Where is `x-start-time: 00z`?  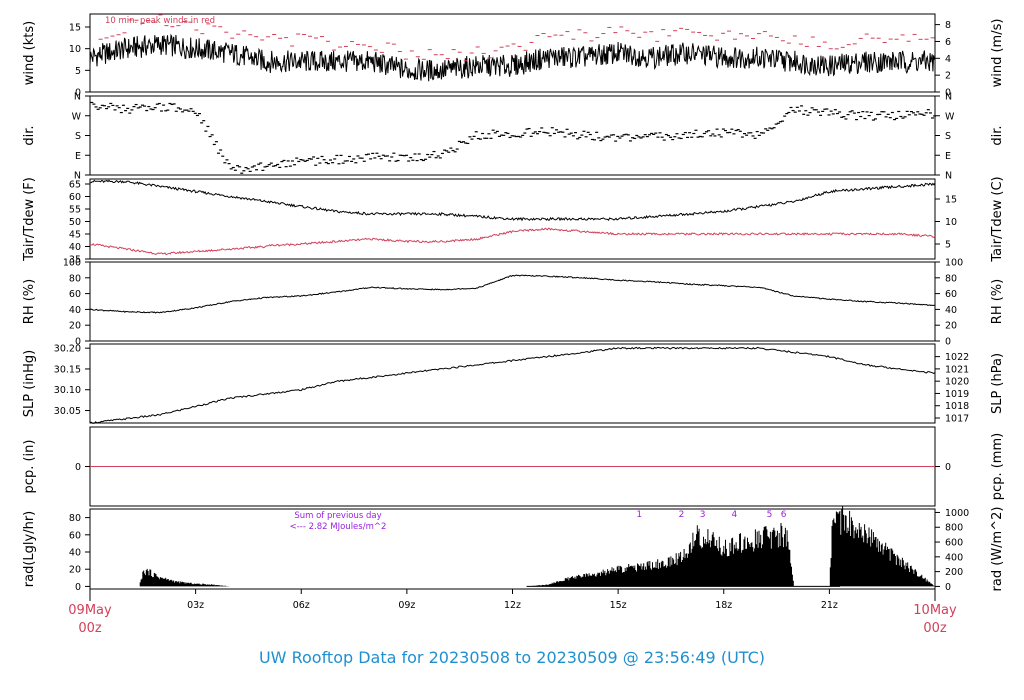
x-start-time: 00z is located at coordinates (90, 628).